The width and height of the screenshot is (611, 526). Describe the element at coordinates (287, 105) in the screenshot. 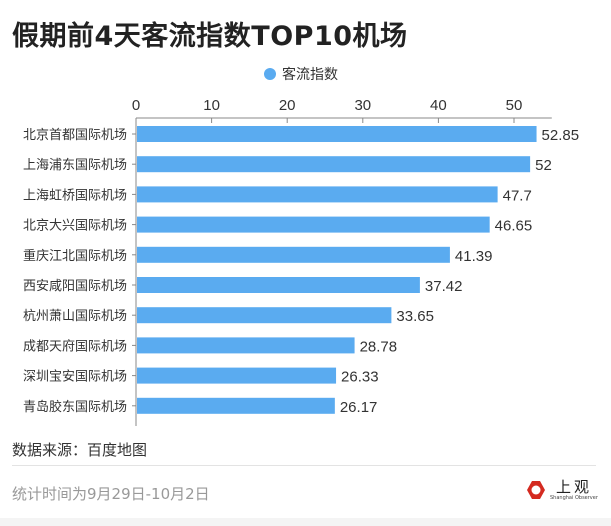

I see `x-tick-label: 20` at that location.